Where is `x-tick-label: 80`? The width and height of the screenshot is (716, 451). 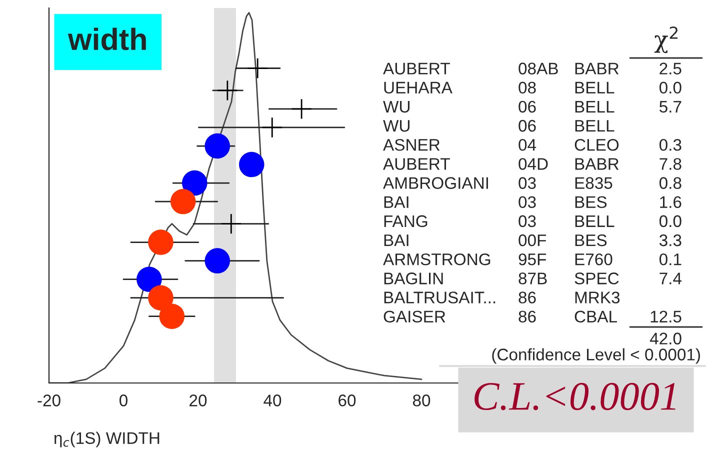 x-tick-label: 80 is located at coordinates (421, 400).